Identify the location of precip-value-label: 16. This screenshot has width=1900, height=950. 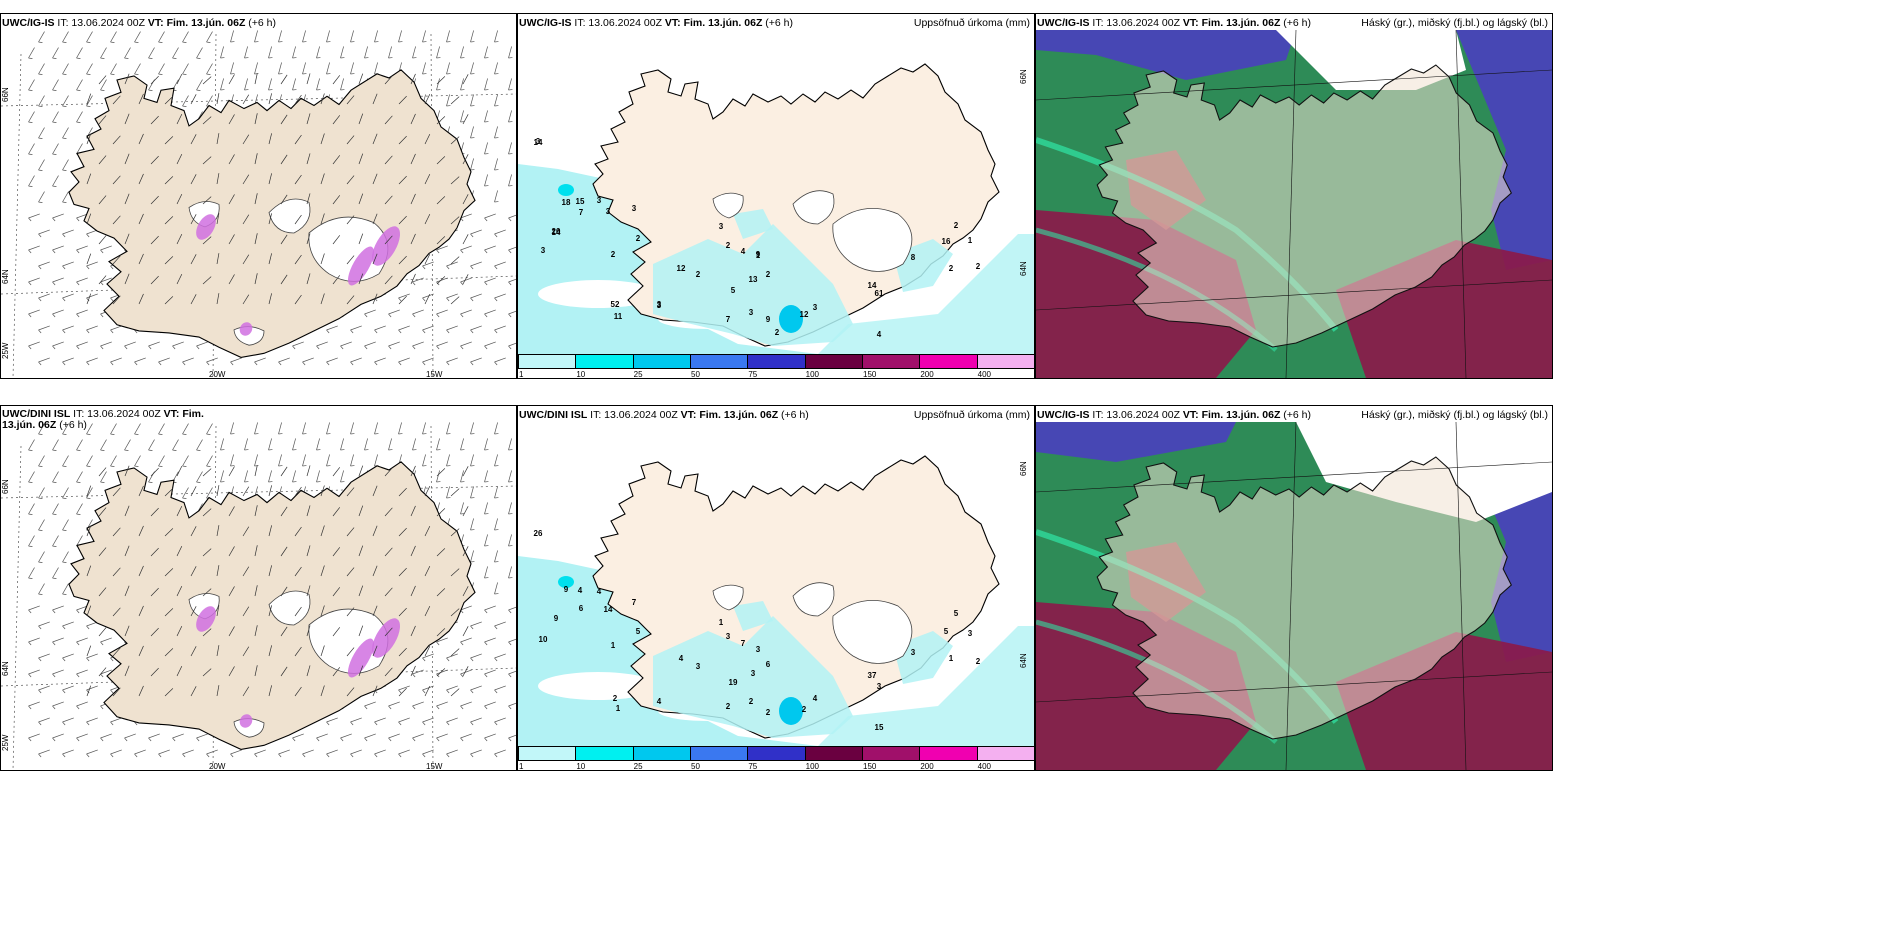
(946, 241).